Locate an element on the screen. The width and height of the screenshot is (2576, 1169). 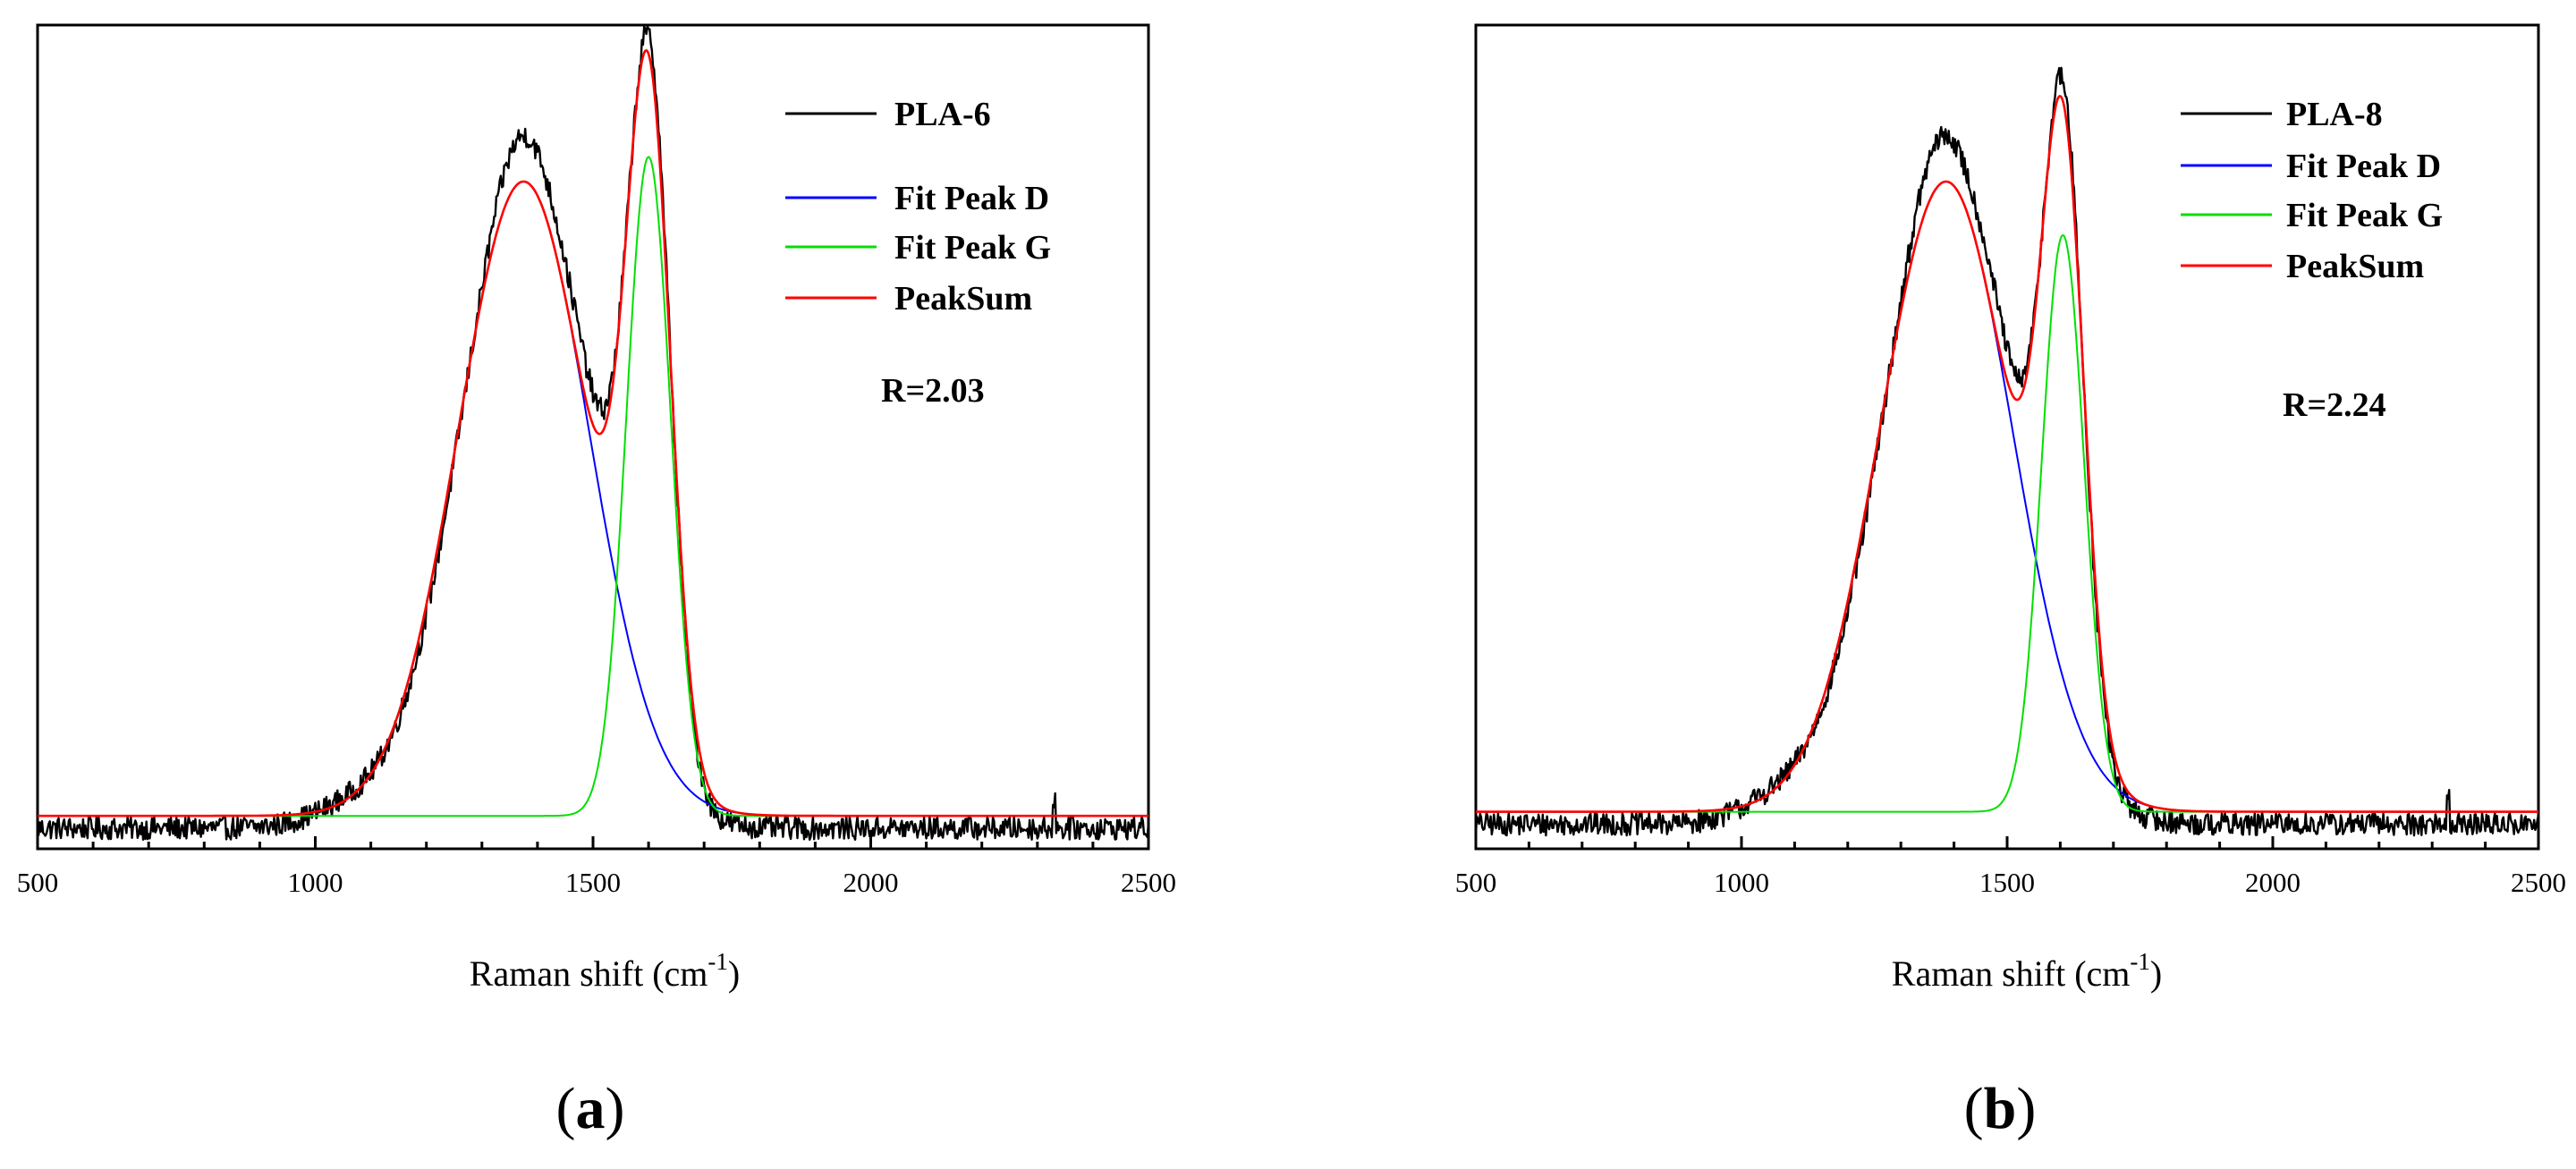
legend: PLA-6 Fit Peak D Fit Peak G PeakSum is located at coordinates (918, 207).